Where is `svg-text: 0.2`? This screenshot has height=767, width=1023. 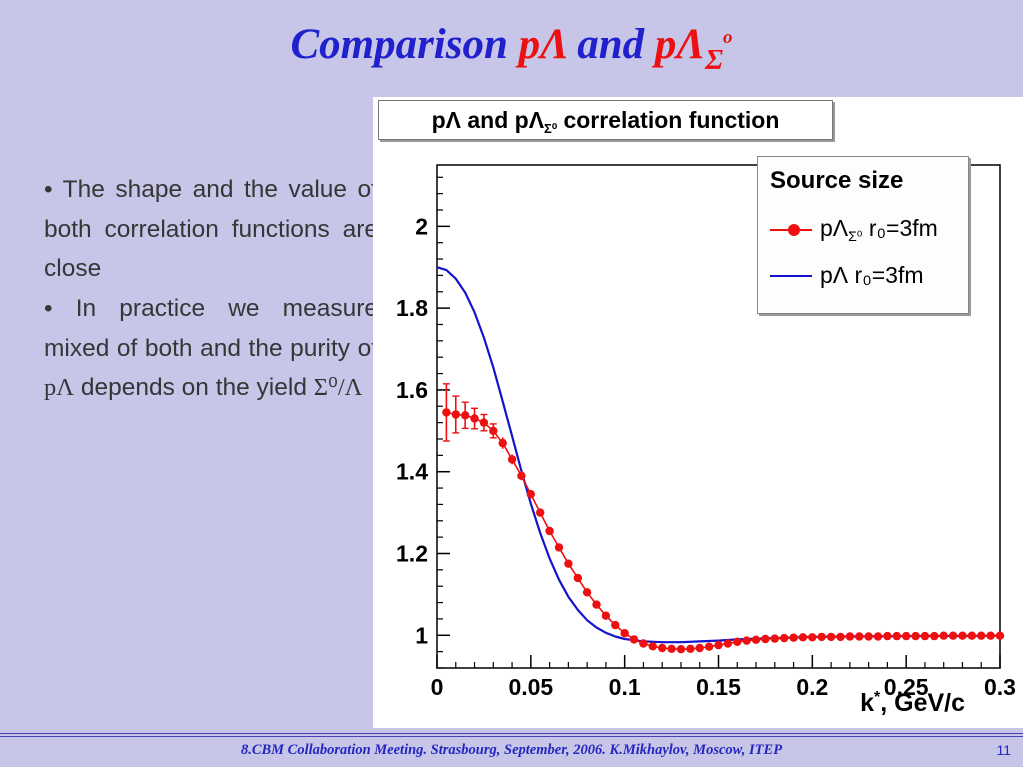
svg-text: 0.2 is located at coordinates (812, 687).